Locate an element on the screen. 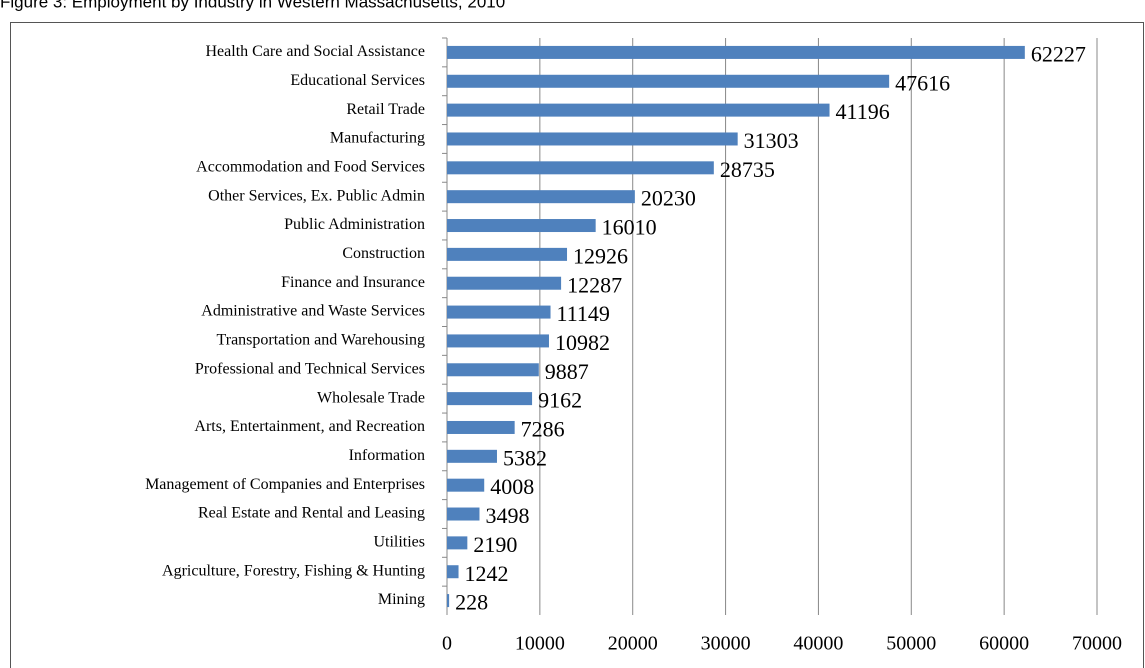  value-label: 5382 is located at coordinates (525, 457).